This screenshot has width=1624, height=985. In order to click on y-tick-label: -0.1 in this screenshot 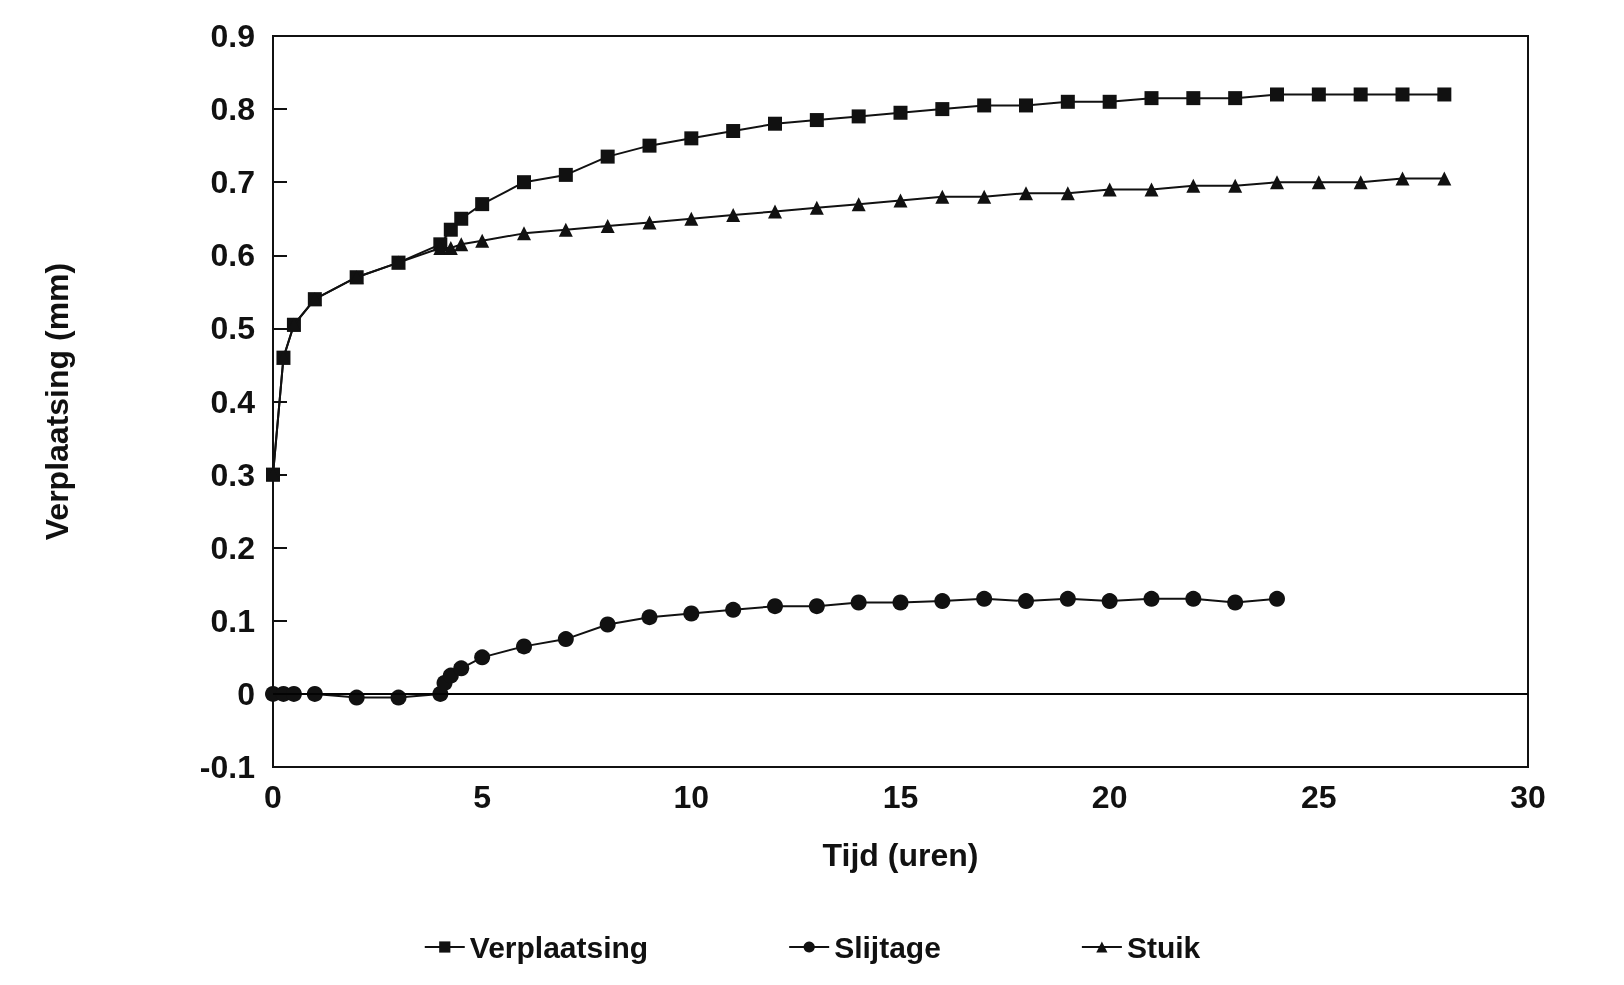, I will do `click(227, 767)`.